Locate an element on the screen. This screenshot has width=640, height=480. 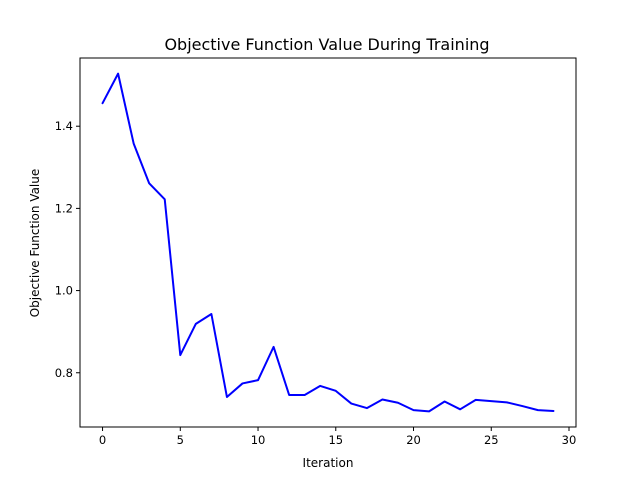
x-tick-label: 15 is located at coordinates (335, 440).